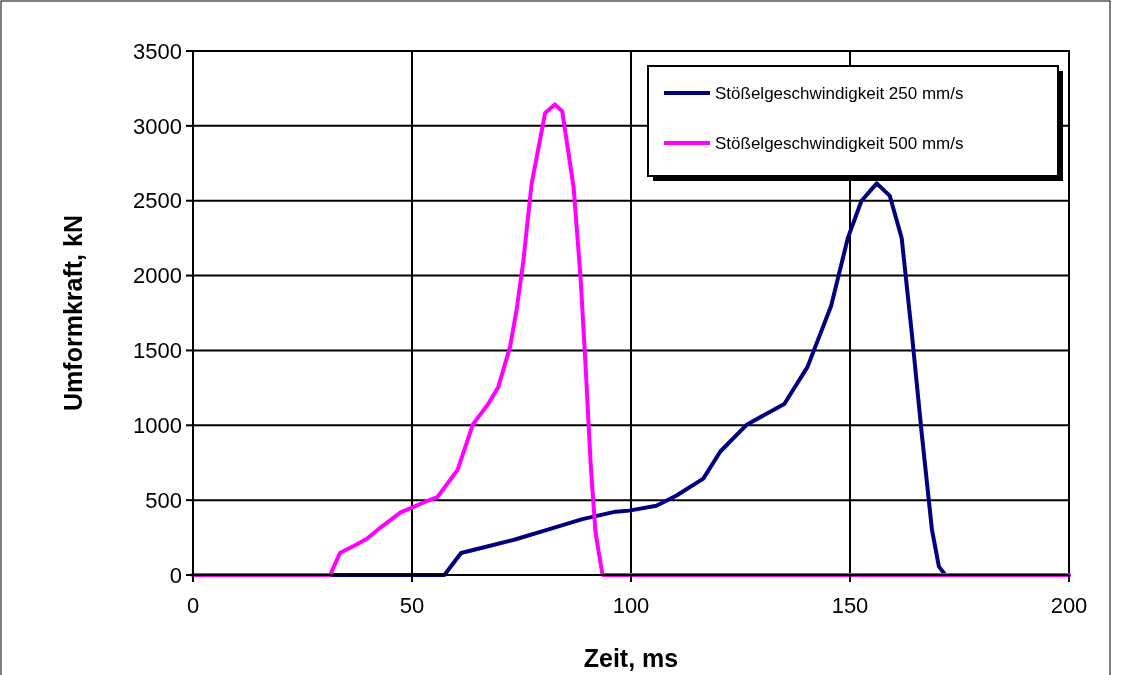 The image size is (1121, 675). I want to click on x-tick-label: 200, so click(1069, 605).